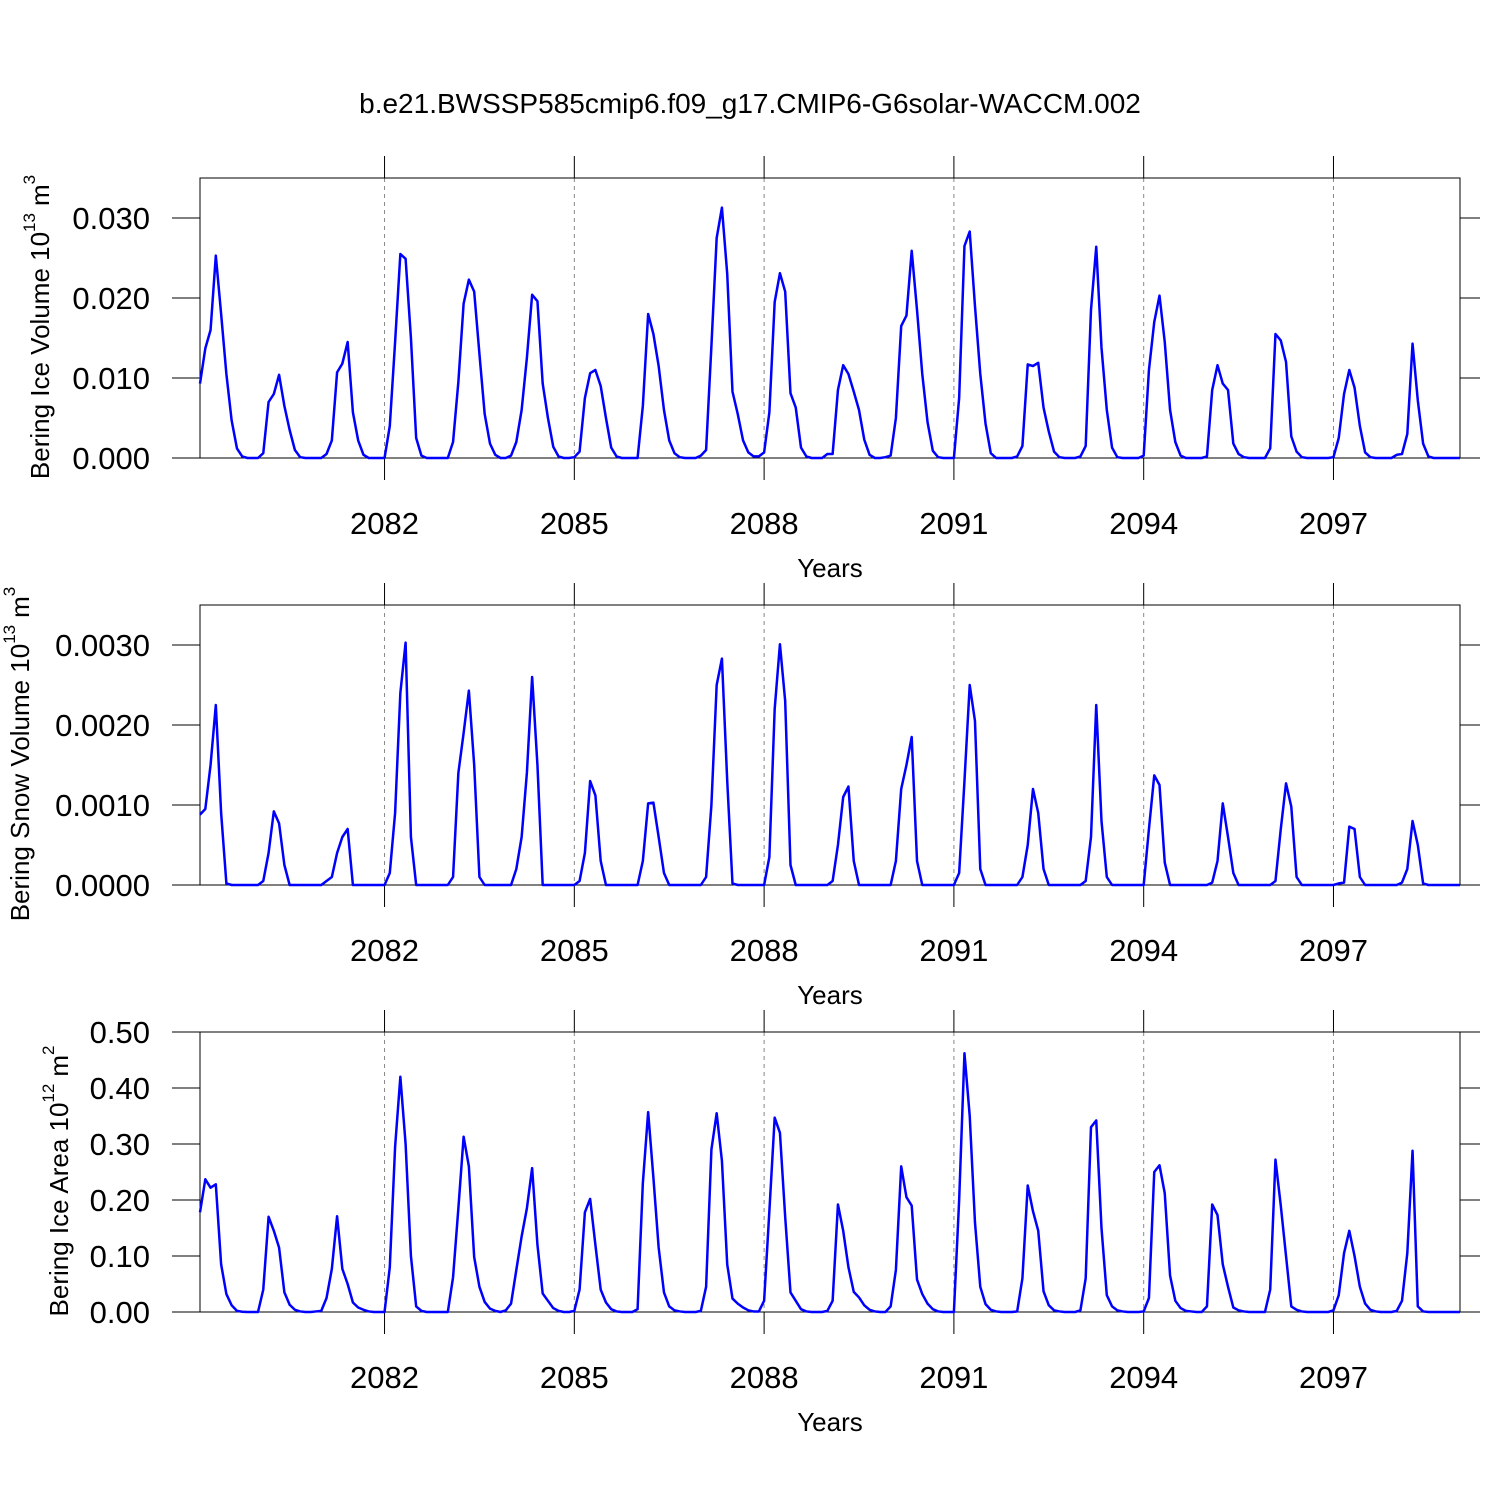  I want to click on y-tick-label: 0.0010, so click(102, 805).